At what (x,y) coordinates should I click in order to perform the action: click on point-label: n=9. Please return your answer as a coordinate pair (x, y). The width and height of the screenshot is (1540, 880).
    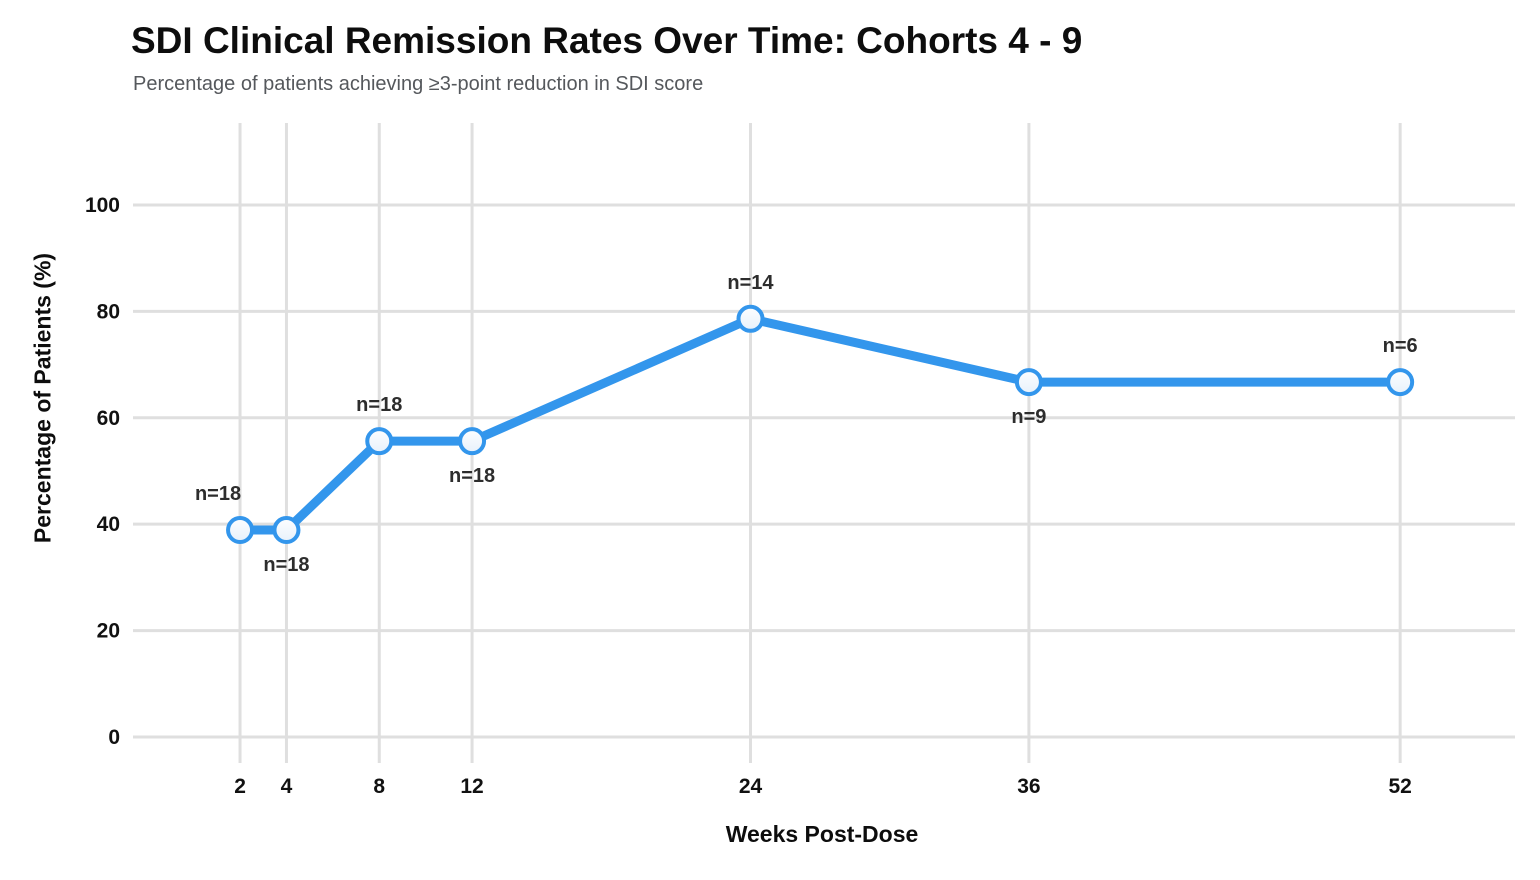
    Looking at the image, I should click on (1028, 417).